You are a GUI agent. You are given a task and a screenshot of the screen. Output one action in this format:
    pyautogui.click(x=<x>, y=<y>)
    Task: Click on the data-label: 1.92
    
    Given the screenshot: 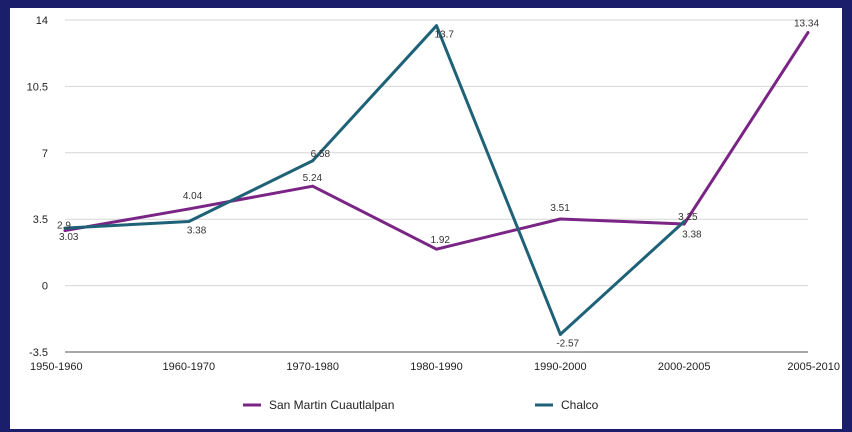 What is the action you would take?
    pyautogui.click(x=441, y=240)
    